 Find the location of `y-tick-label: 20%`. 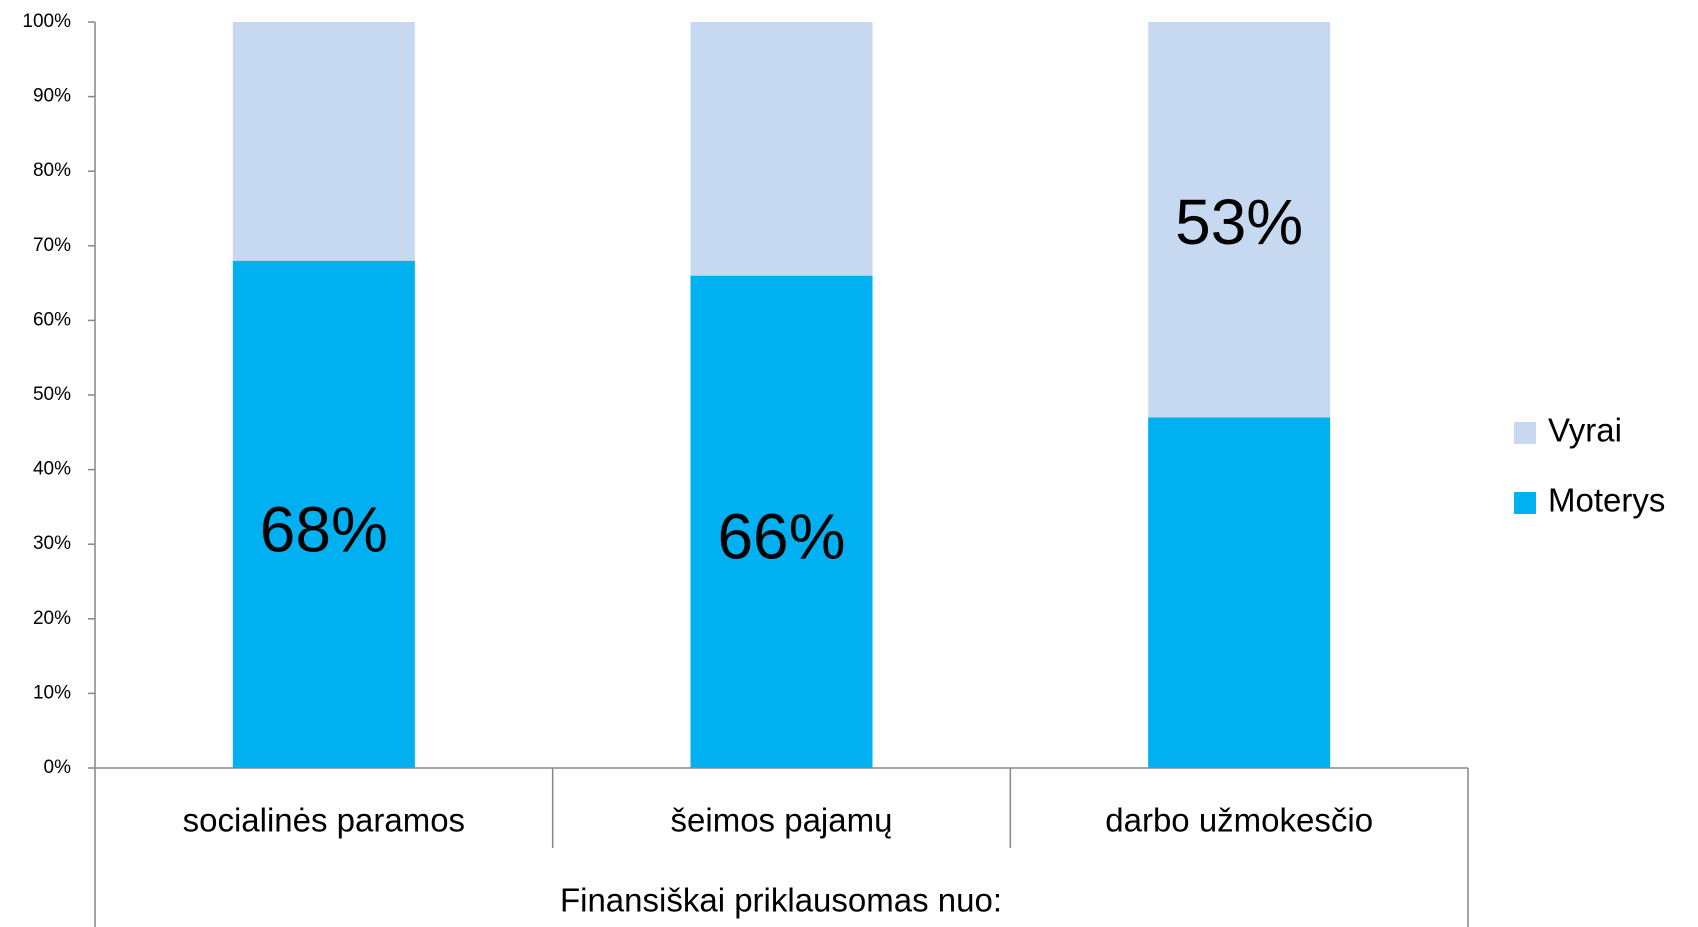

y-tick-label: 20% is located at coordinates (52, 618).